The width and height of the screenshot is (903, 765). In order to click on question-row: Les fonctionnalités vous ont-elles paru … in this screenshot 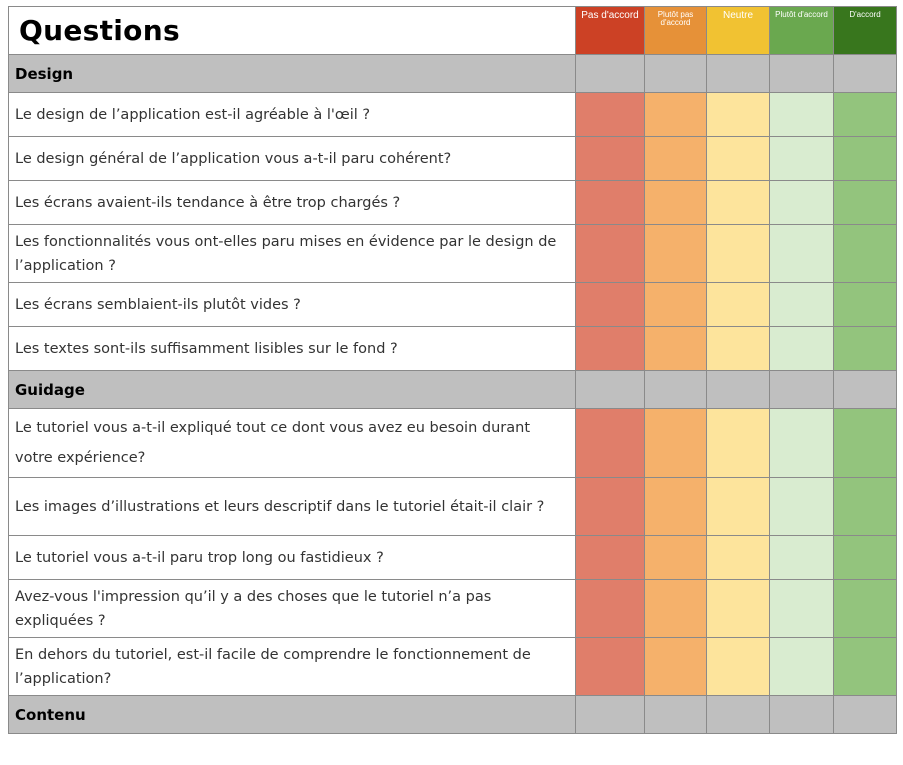, I will do `click(452, 253)`.